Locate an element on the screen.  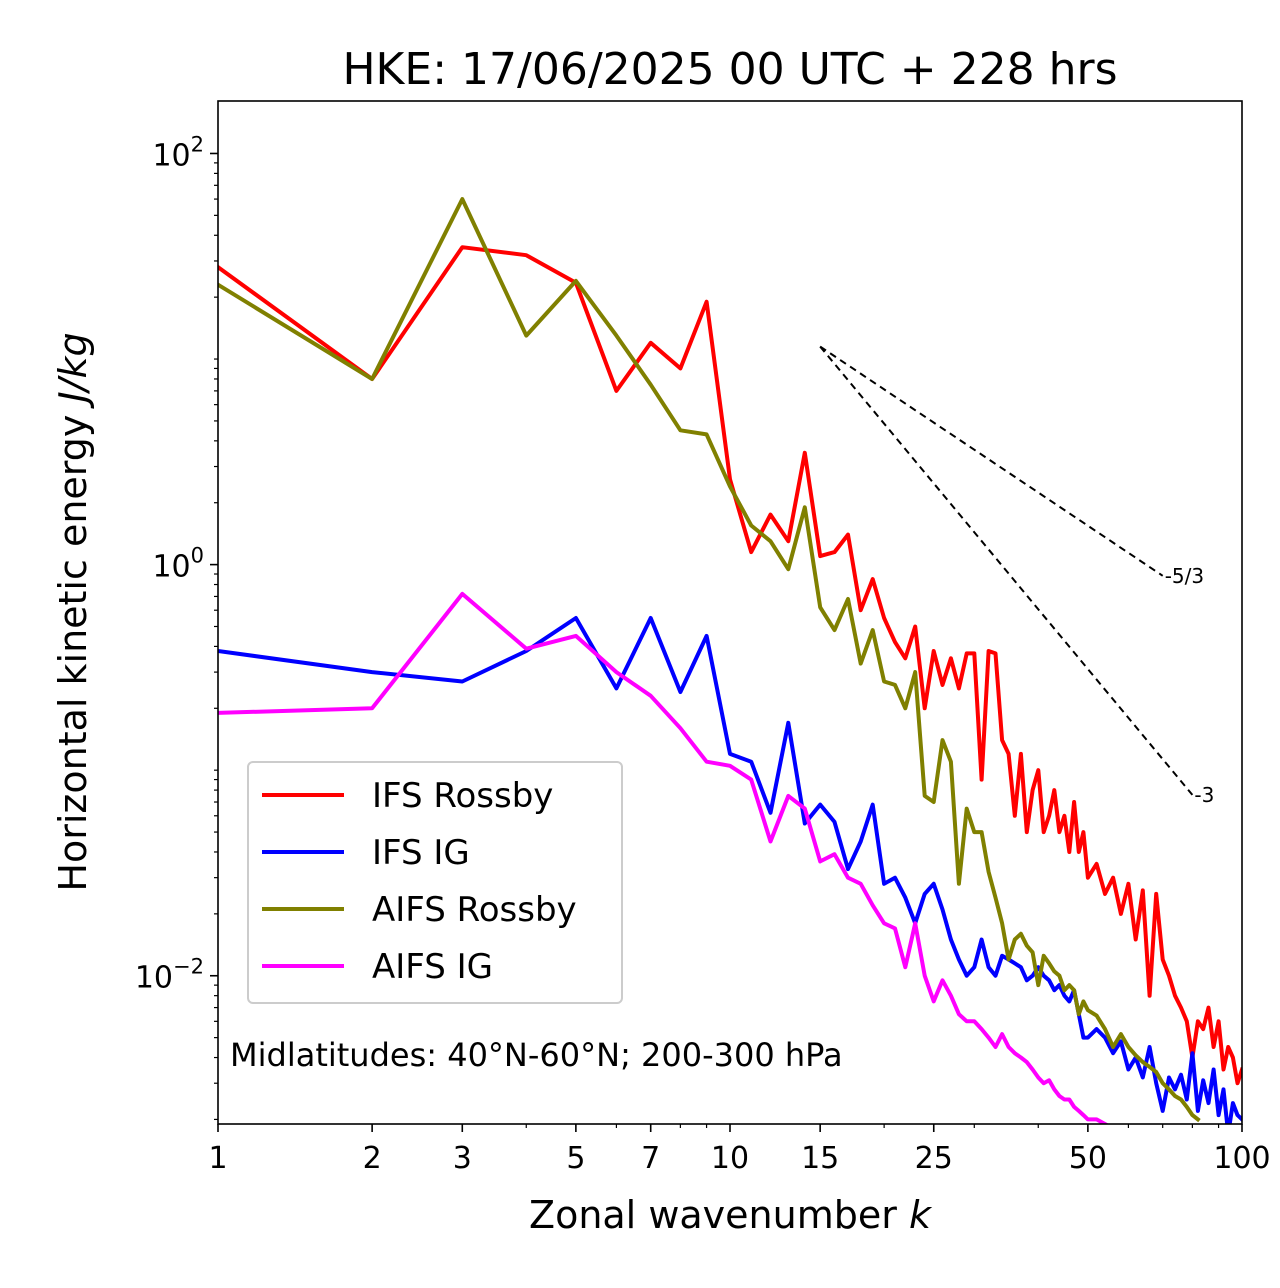
x-tick-label: 100 is located at coordinates (1241, 1158).